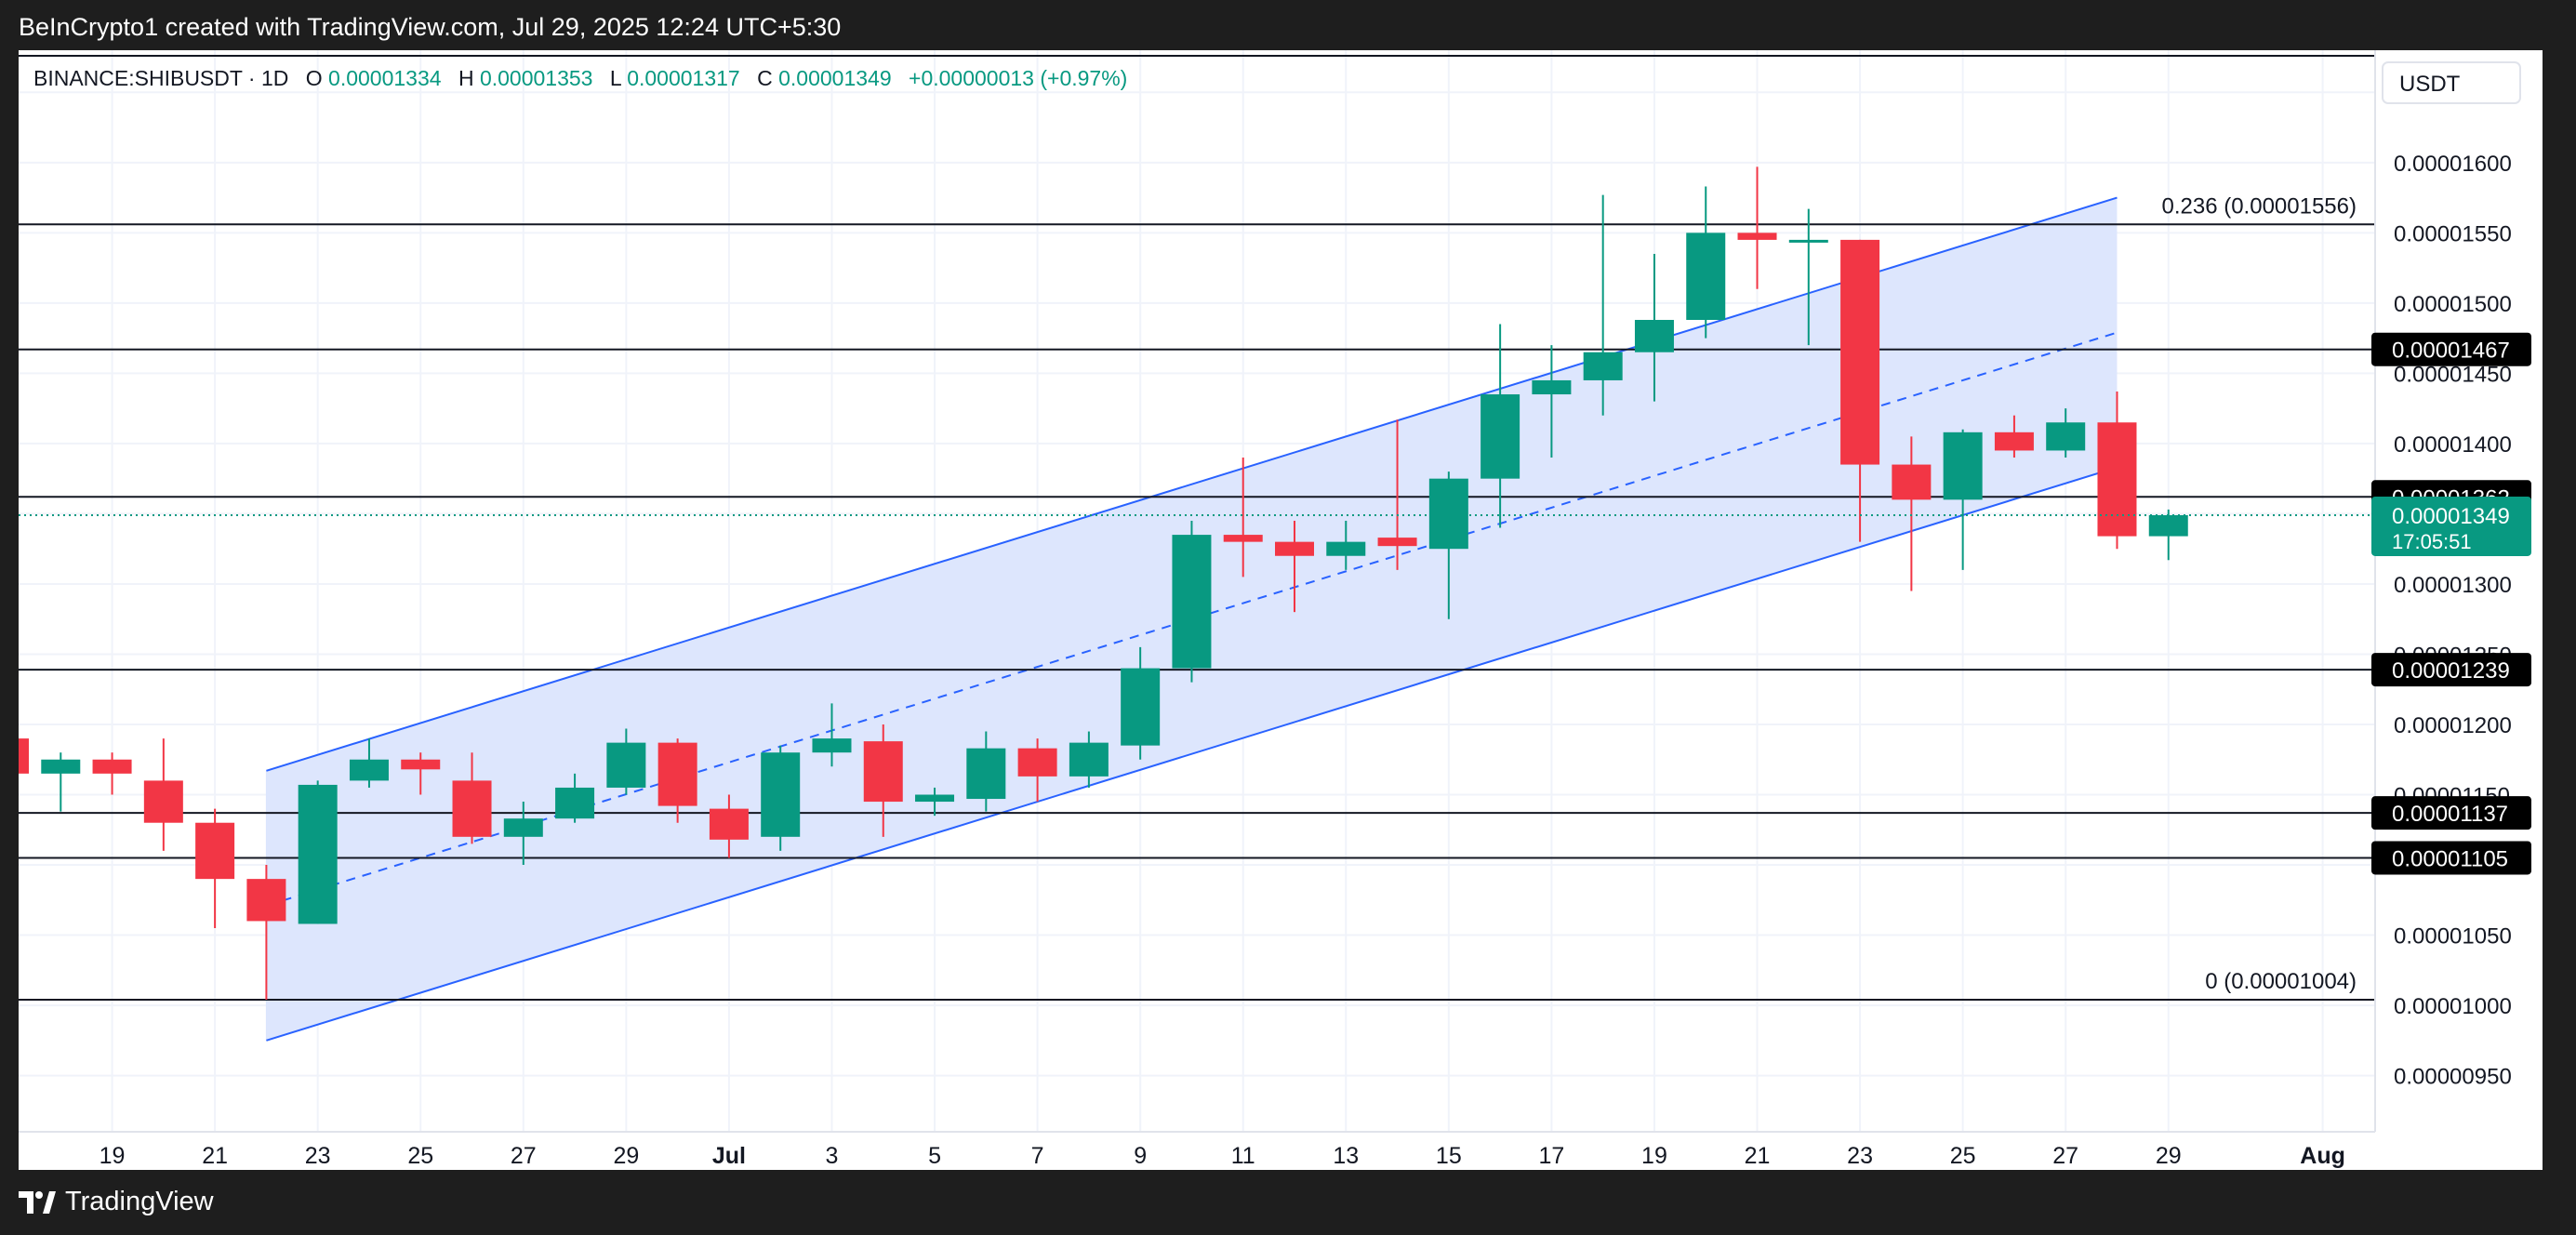 The image size is (2576, 1235). I want to click on level-price-tag-label: 0.00001239, so click(2451, 671).